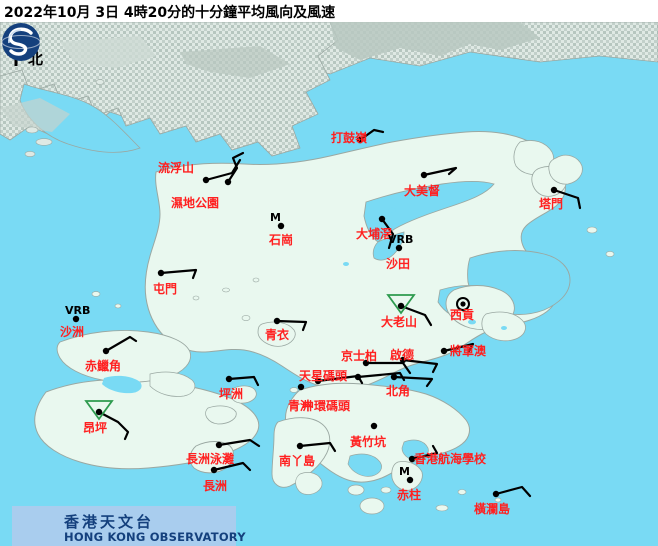 The height and width of the screenshot is (546, 658). I want to click on station-label: 西貢, so click(462, 315).